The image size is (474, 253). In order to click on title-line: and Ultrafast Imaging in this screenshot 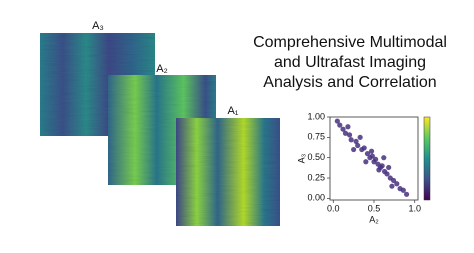, I will do `click(350, 62)`.